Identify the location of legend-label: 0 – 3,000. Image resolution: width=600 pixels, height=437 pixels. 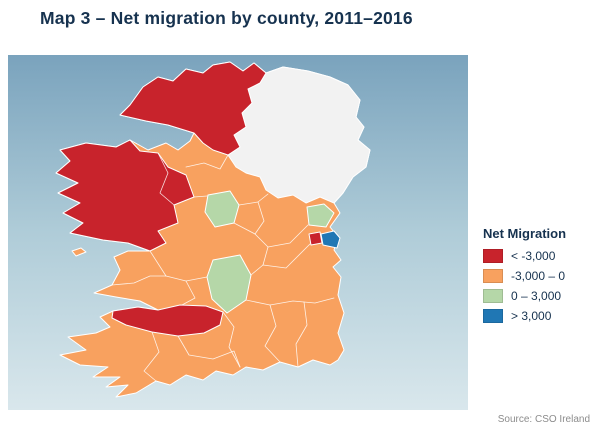
(536, 296).